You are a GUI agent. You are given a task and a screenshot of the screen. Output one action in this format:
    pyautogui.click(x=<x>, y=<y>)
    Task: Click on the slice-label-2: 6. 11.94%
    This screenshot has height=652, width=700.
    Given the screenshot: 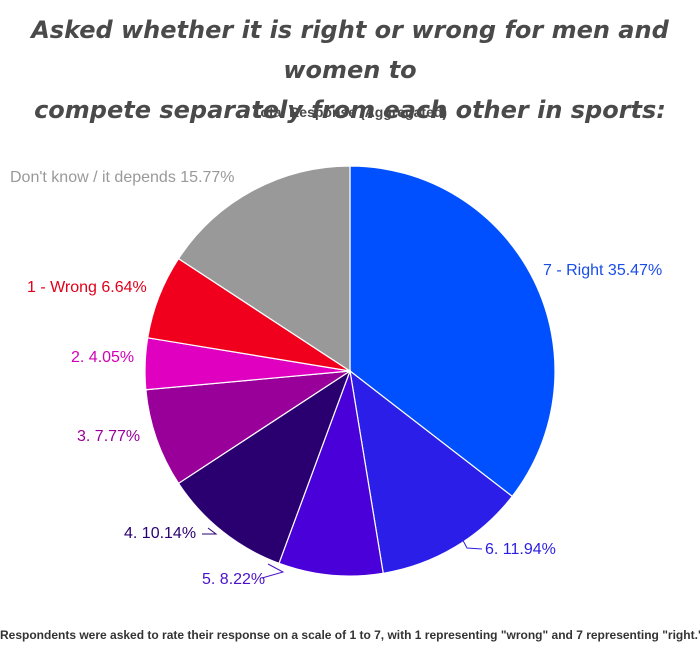 What is the action you would take?
    pyautogui.click(x=520, y=549)
    